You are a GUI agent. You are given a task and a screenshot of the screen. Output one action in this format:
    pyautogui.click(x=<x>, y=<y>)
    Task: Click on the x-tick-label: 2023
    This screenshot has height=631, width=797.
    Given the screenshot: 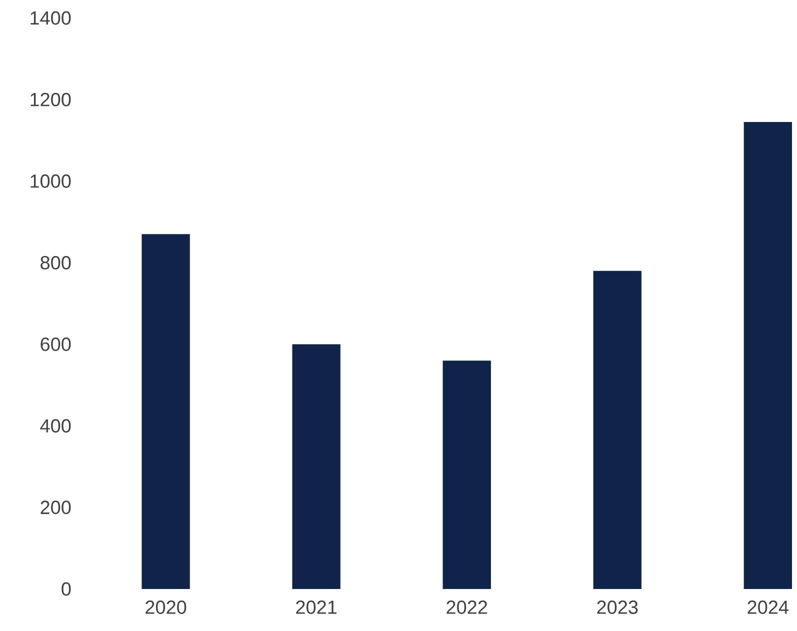 What is the action you would take?
    pyautogui.click(x=617, y=607)
    